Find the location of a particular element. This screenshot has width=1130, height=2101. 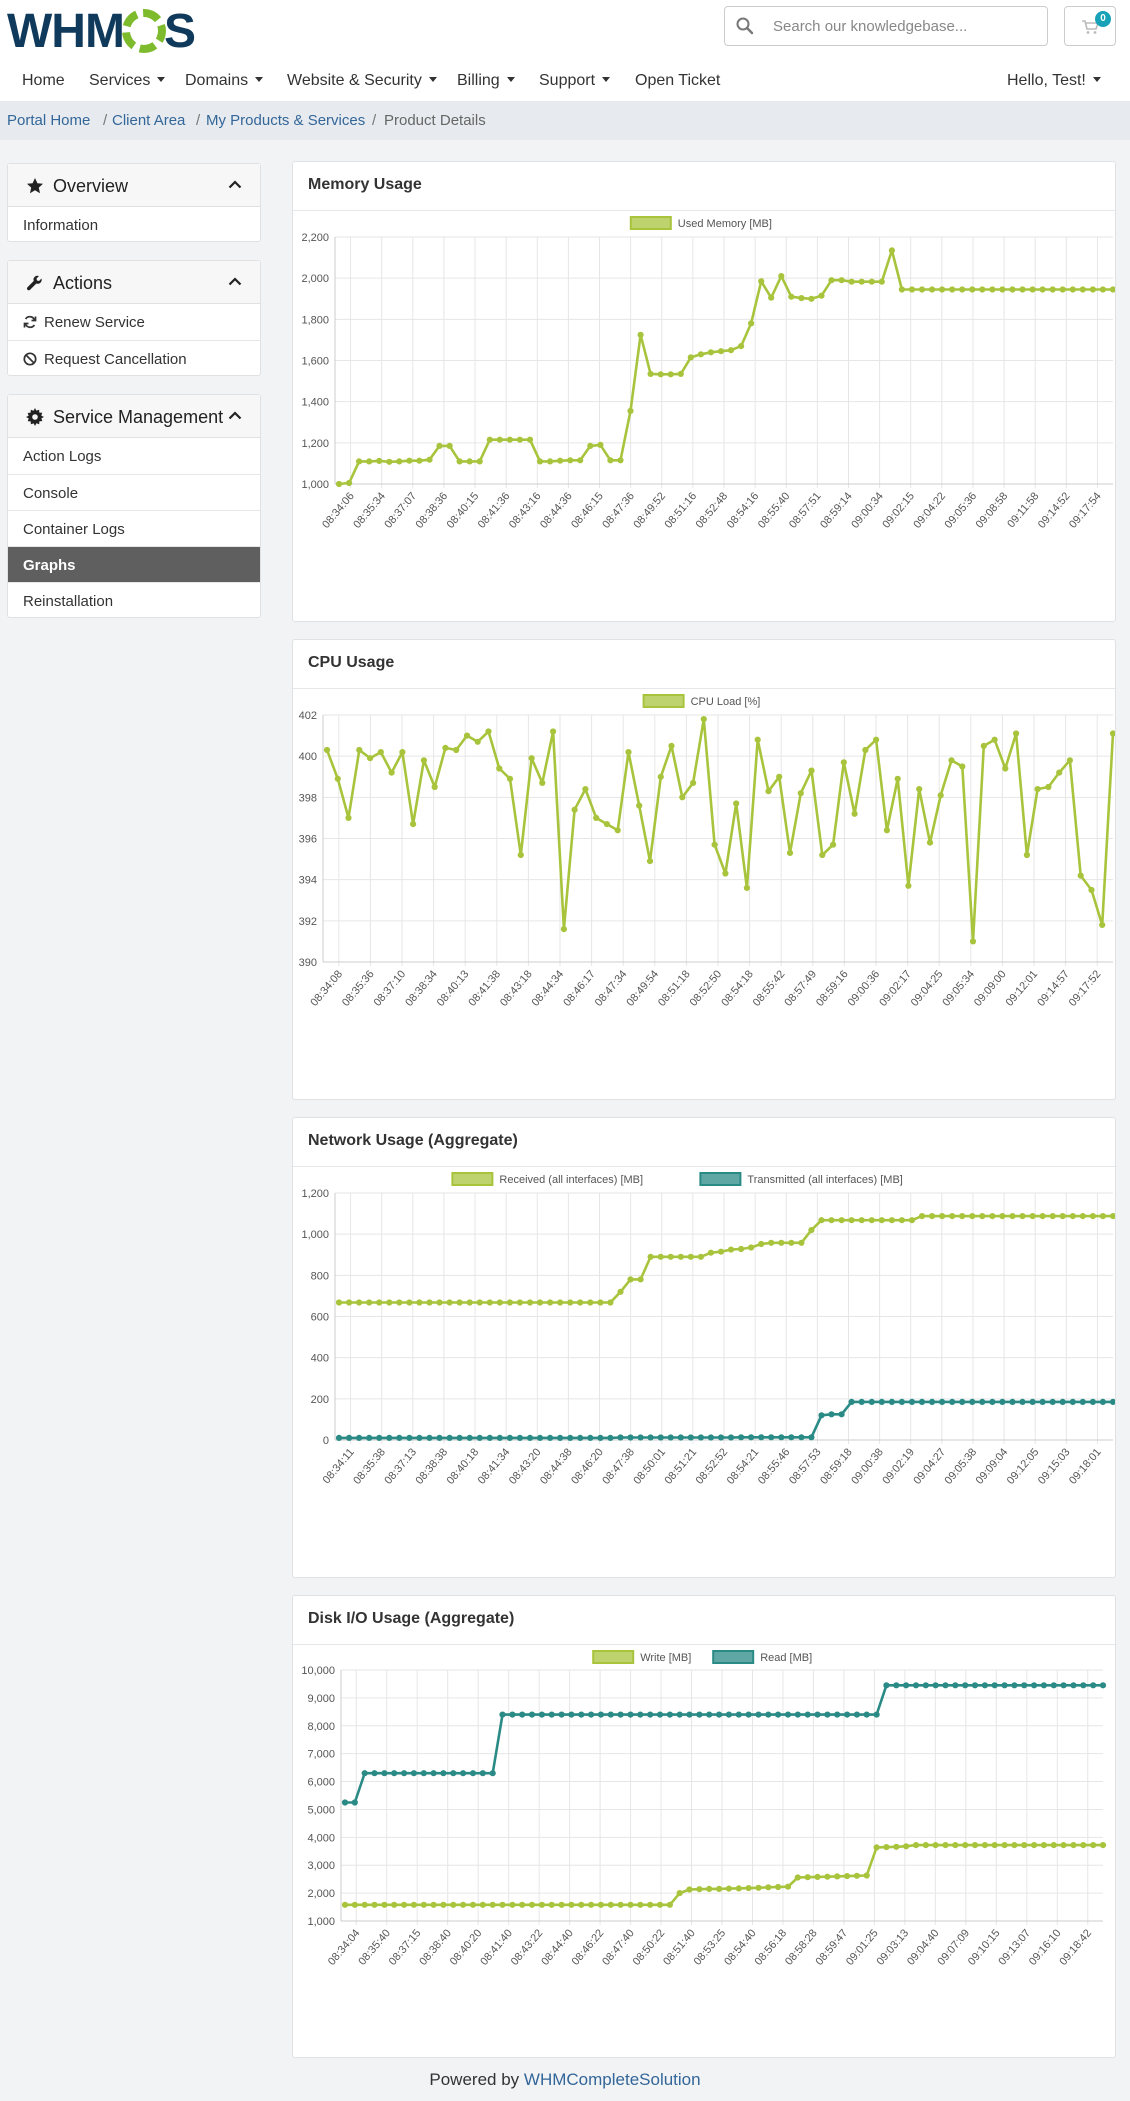

nav-domains: Domains is located at coordinates (224, 81).